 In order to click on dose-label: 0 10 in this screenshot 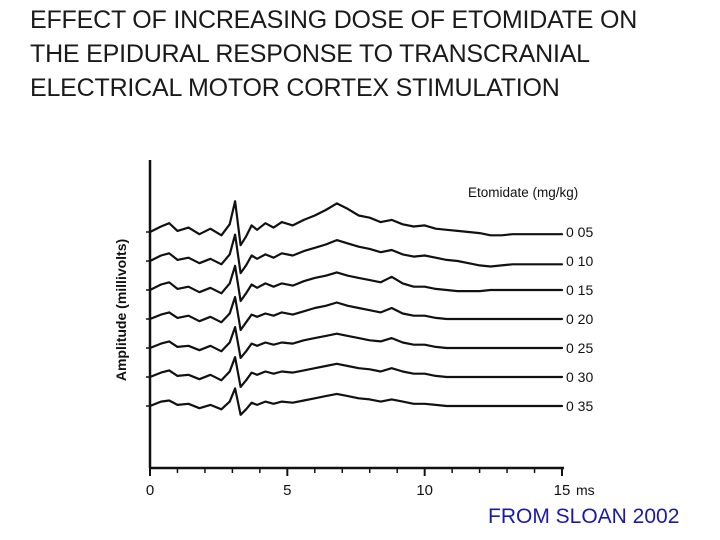, I will do `click(579, 261)`.